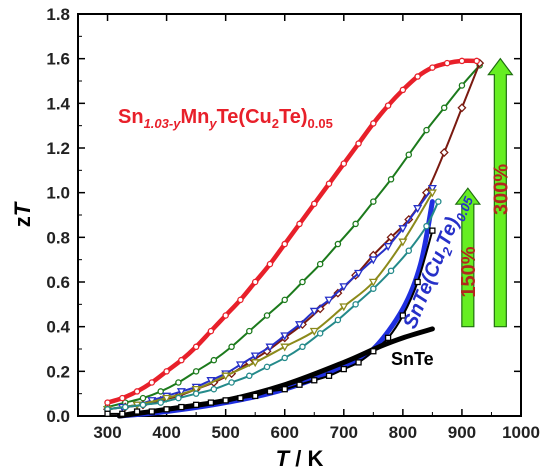 Image resolution: width=541 pixels, height=473 pixels. I want to click on x-tick-label: 300, so click(107, 432).